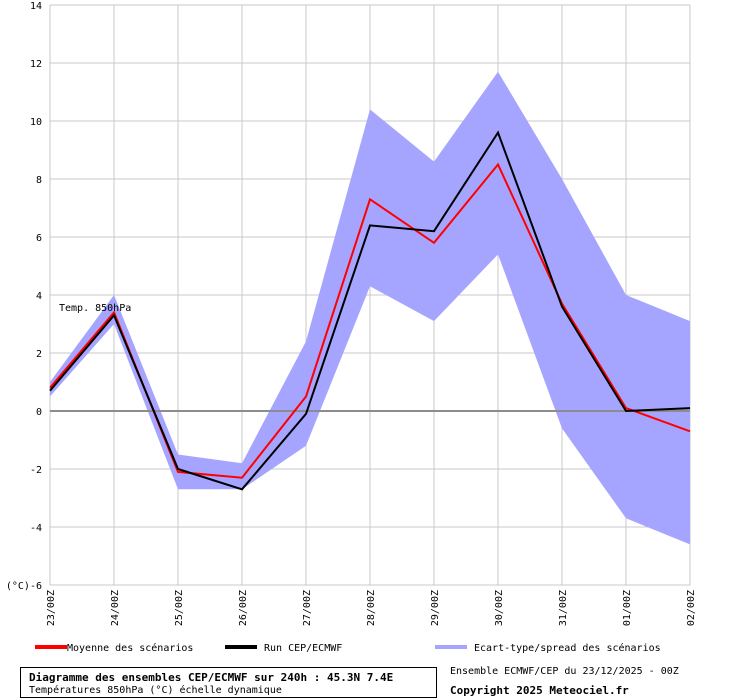 The image size is (740, 700). I want to click on x-tick-label: 25/00Z, so click(179, 608).